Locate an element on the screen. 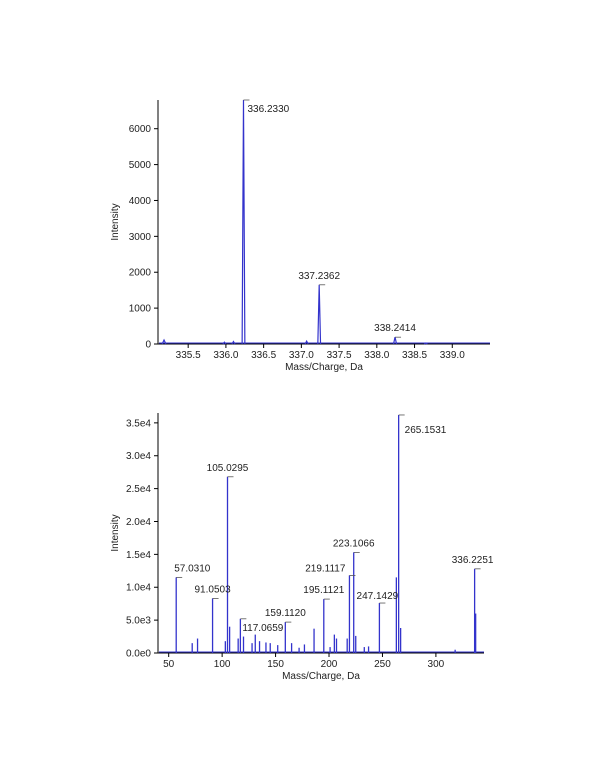 The image size is (600, 776). x-tick-label: 339.0 is located at coordinates (452, 355).